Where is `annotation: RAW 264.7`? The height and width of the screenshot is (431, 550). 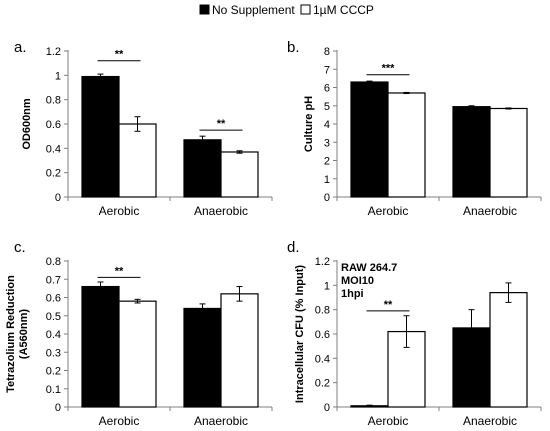 annotation: RAW 264.7 is located at coordinates (369, 268).